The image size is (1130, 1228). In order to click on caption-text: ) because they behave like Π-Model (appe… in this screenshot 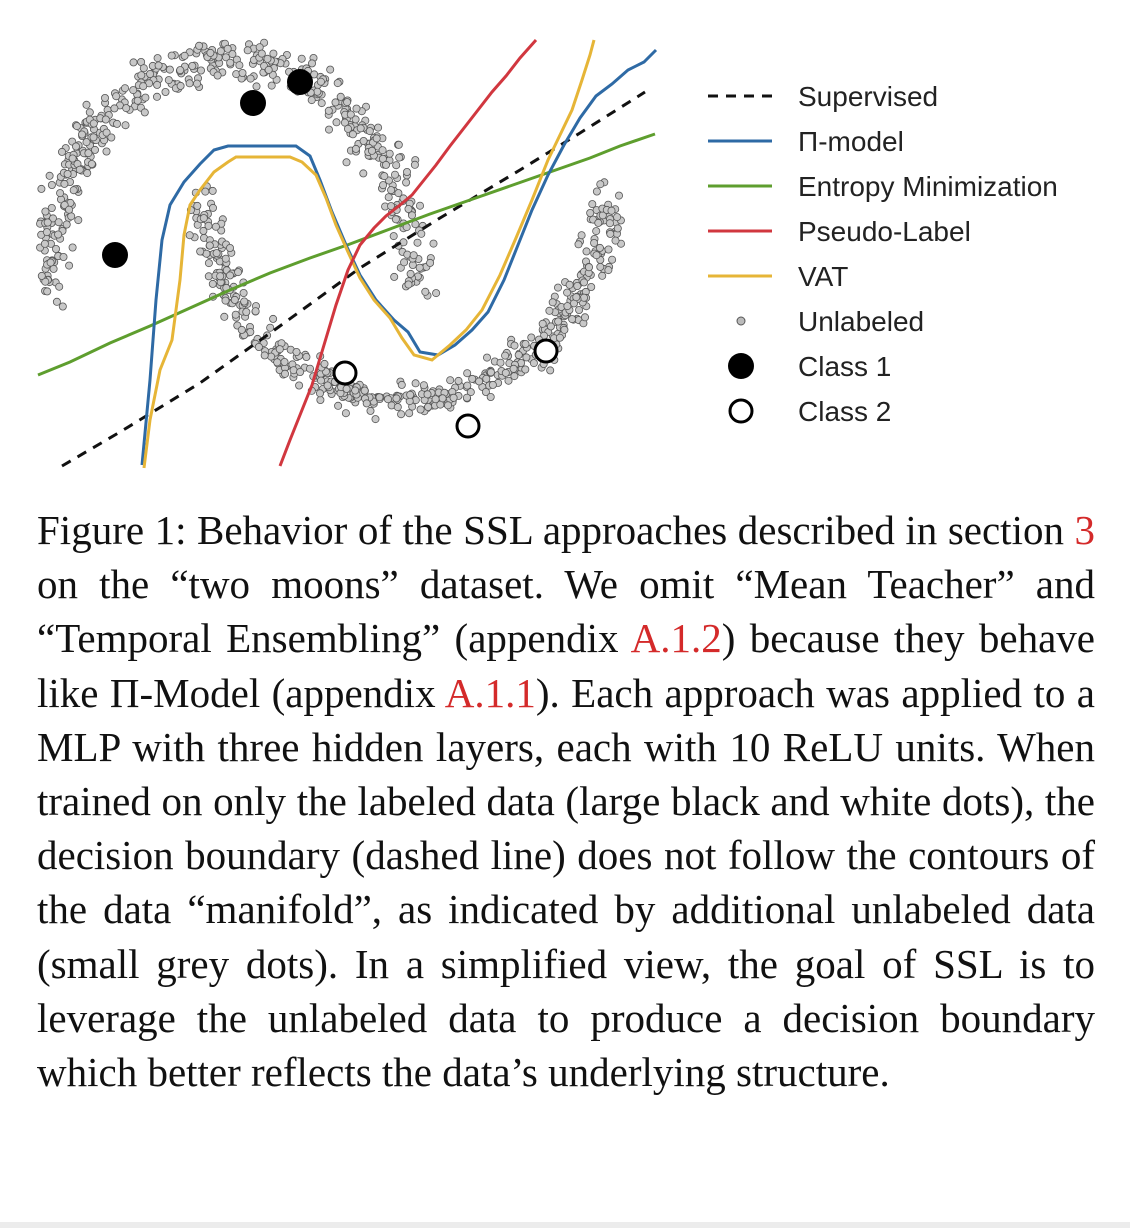, I will do `click(566, 665)`.